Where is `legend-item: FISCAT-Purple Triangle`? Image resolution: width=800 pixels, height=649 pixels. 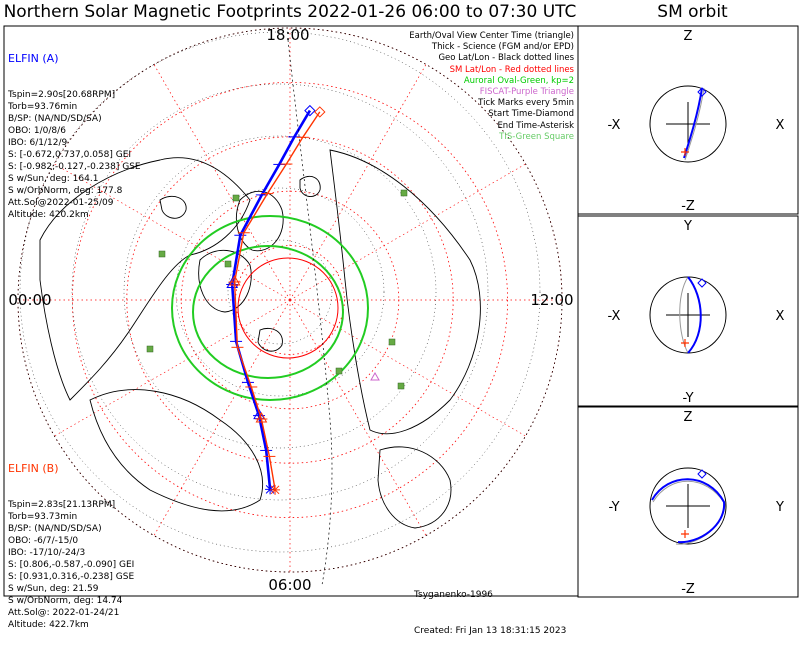
legend-item: FISCAT-Purple Triangle is located at coordinates (526, 92).